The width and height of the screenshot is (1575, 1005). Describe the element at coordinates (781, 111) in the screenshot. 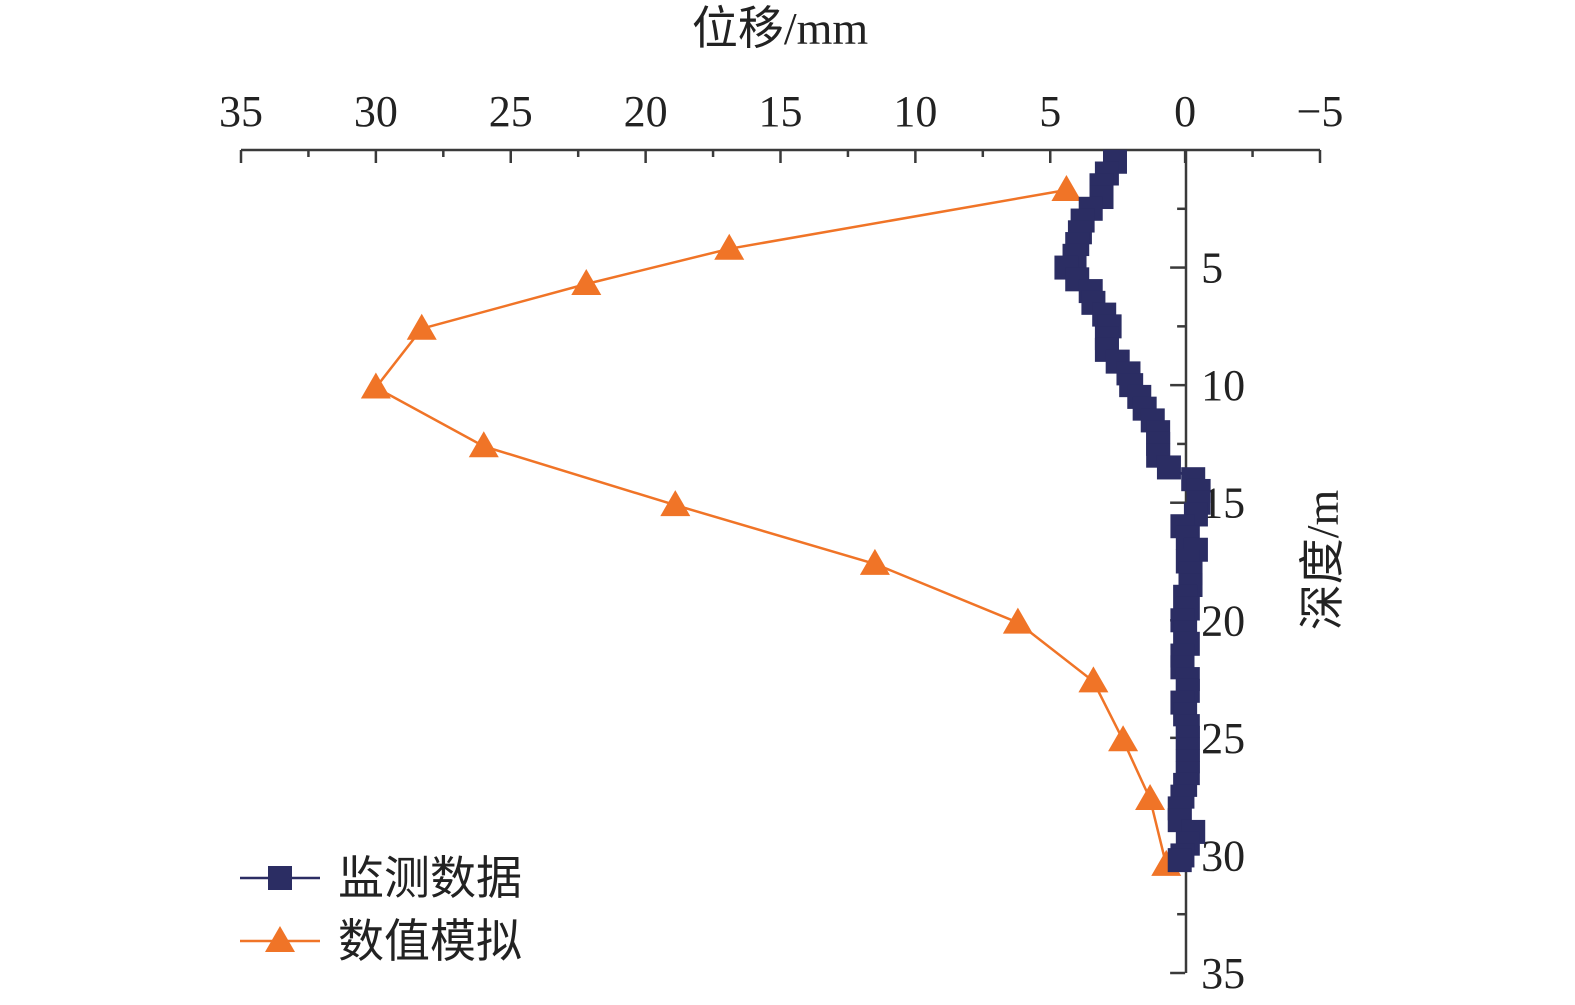

I see `x-tick-label: 15` at that location.